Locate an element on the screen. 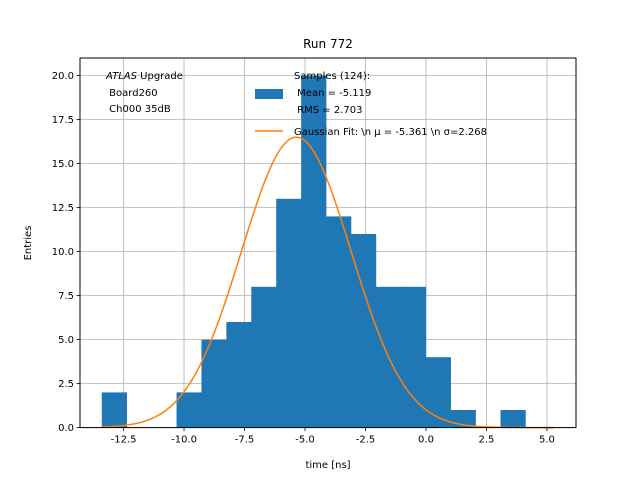  y-tick-label: 2.5 is located at coordinates (66, 384).